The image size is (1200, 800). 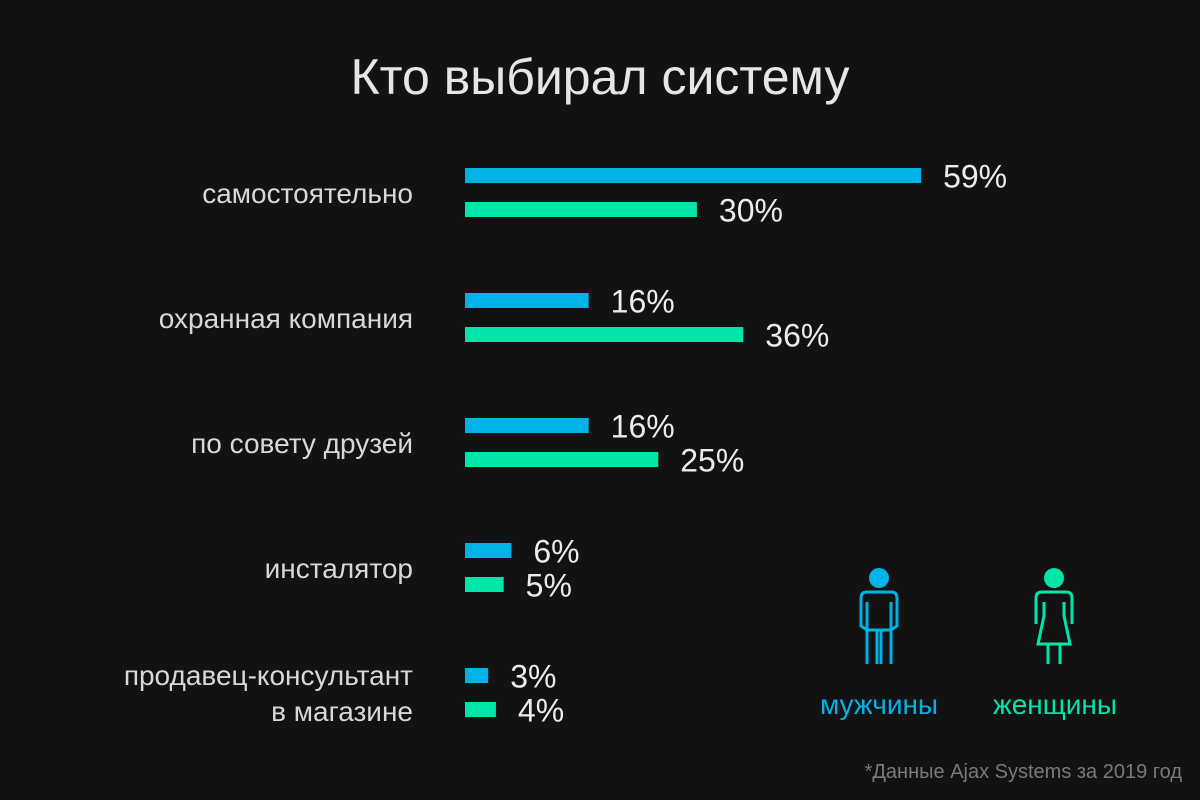 I want to click on legend-label-women: женщины, so click(x=1055, y=704).